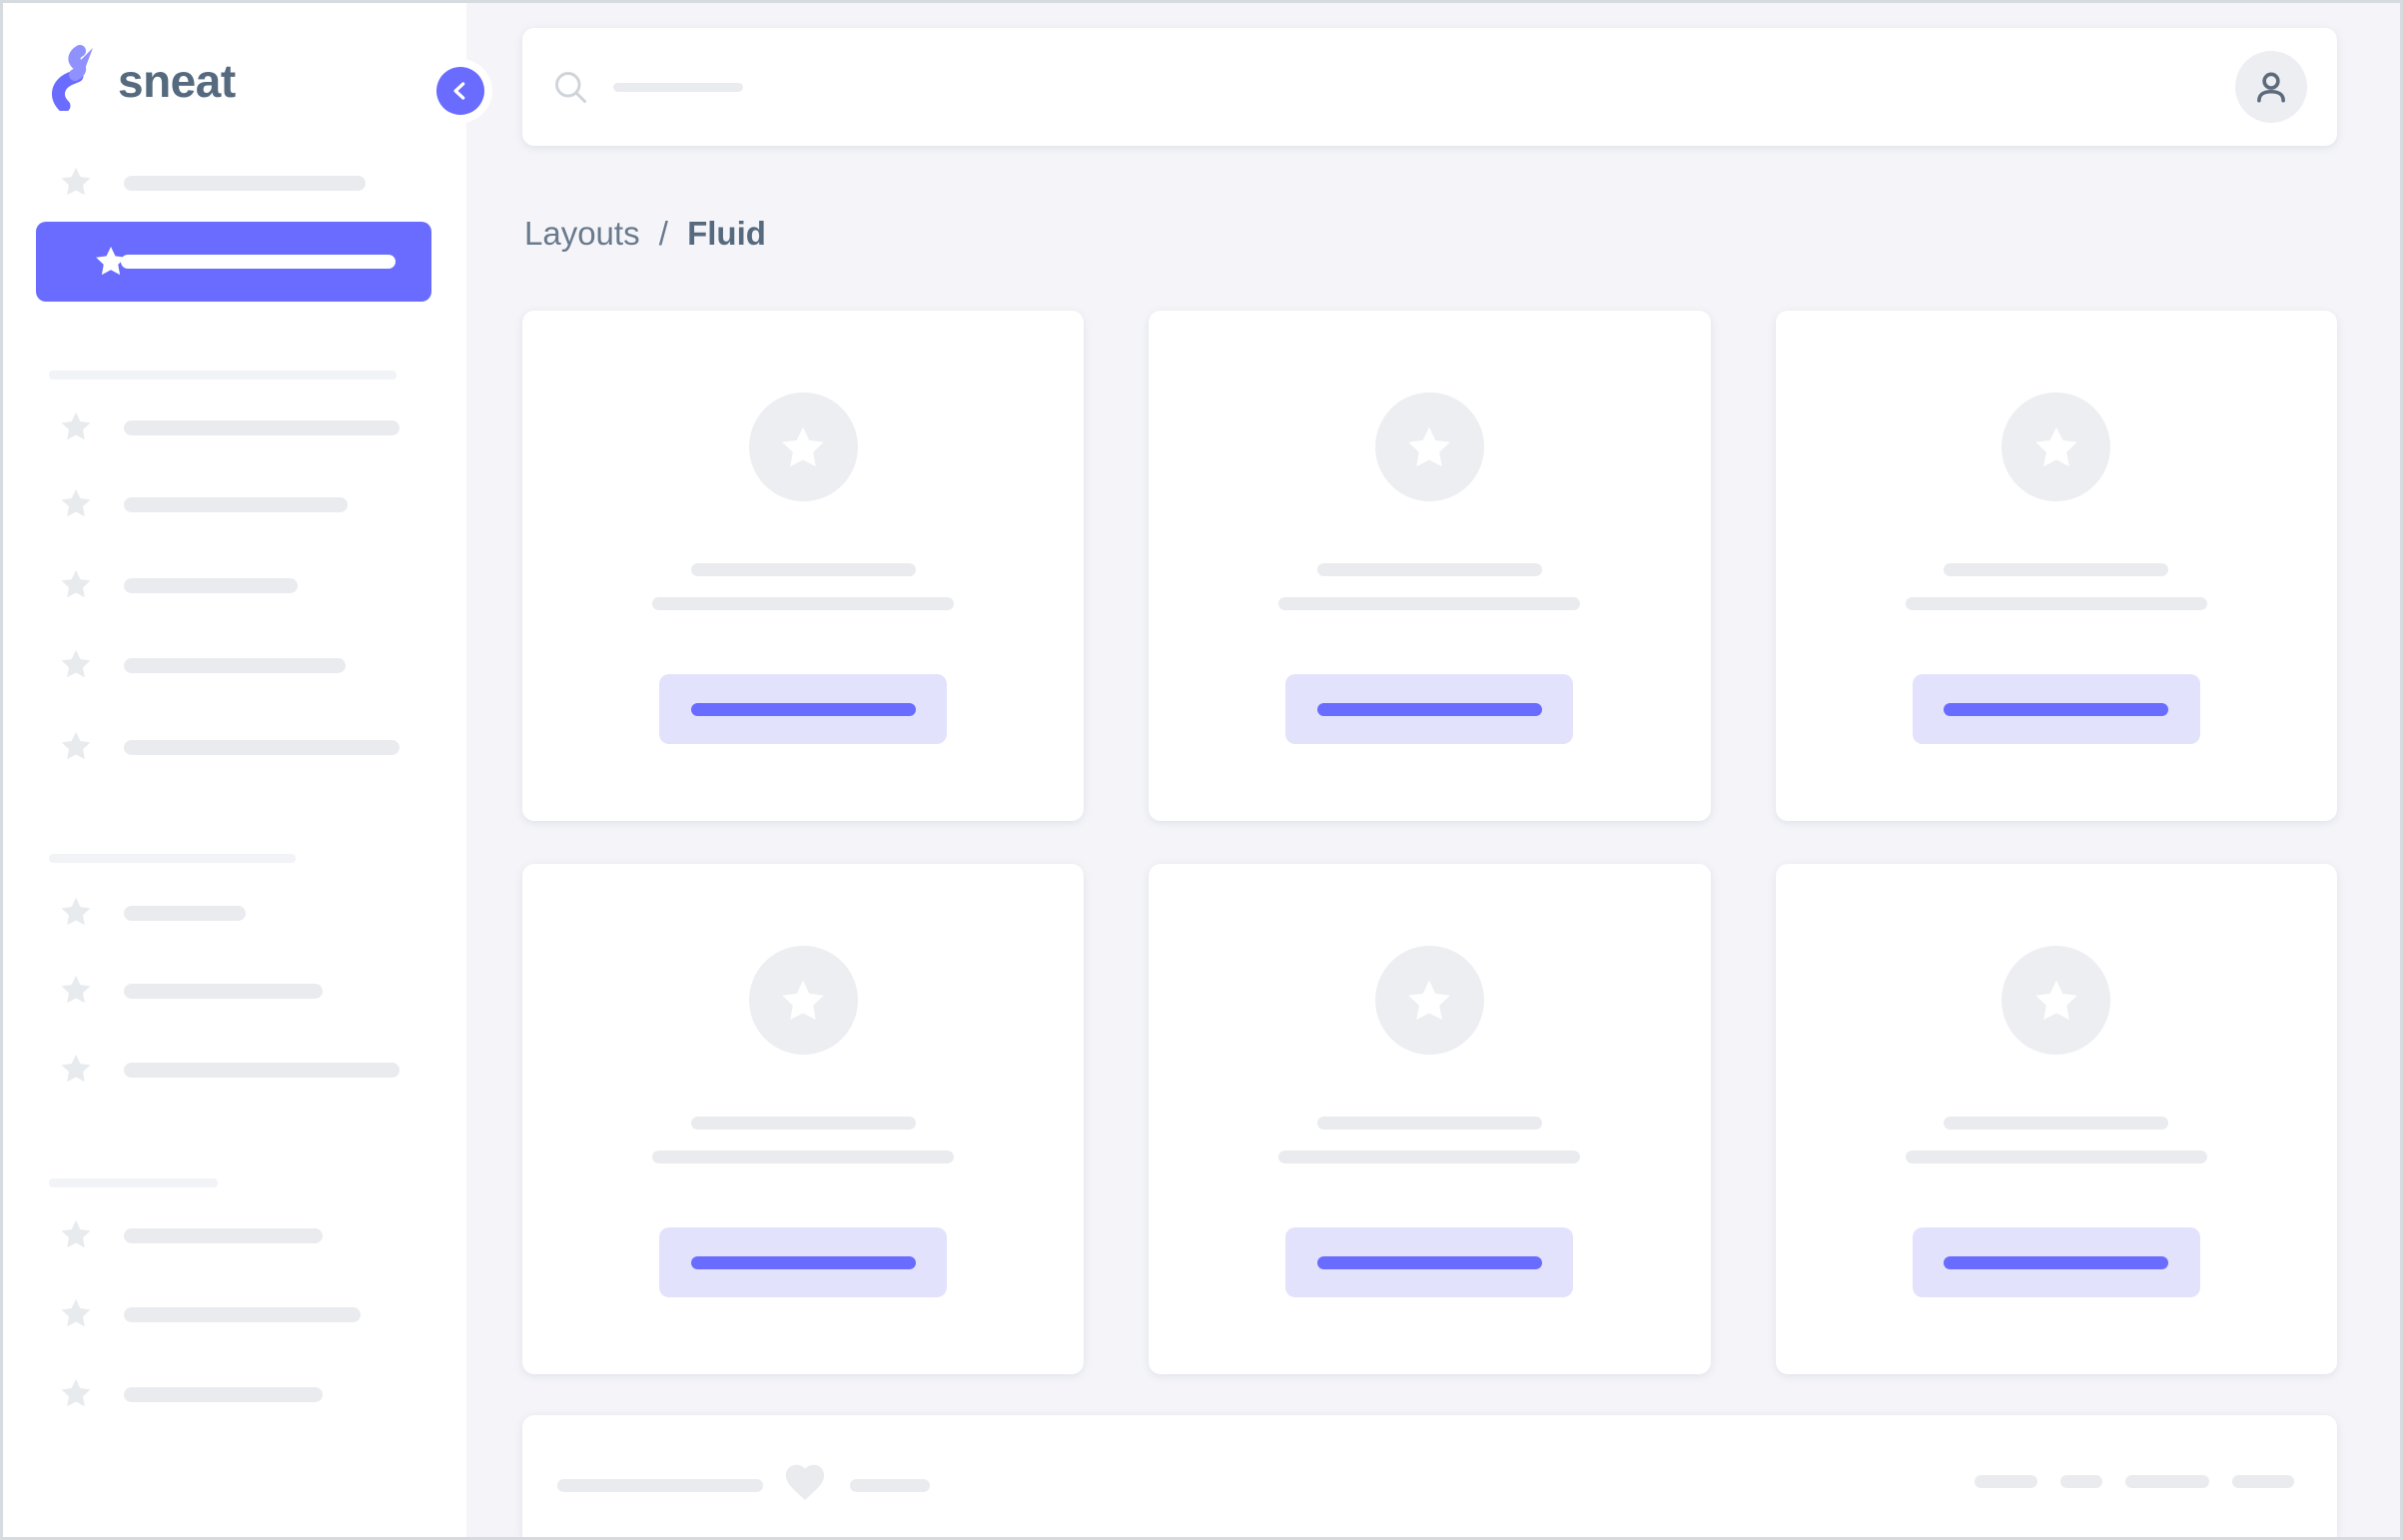 Image resolution: width=2403 pixels, height=1540 pixels. What do you see at coordinates (177, 80) in the screenshot?
I see `app-title: sneat` at bounding box center [177, 80].